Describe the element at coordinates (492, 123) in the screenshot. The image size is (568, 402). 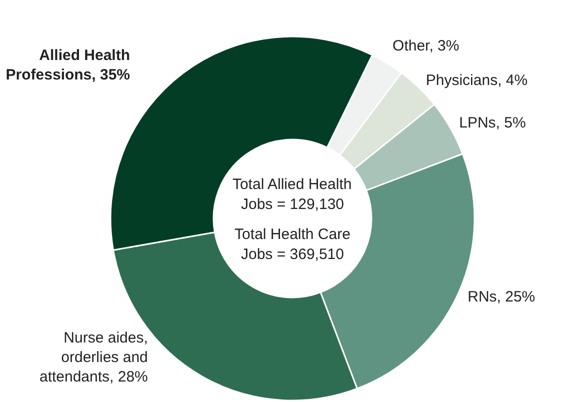
I see `slice-label: LPNs, 5%` at that location.